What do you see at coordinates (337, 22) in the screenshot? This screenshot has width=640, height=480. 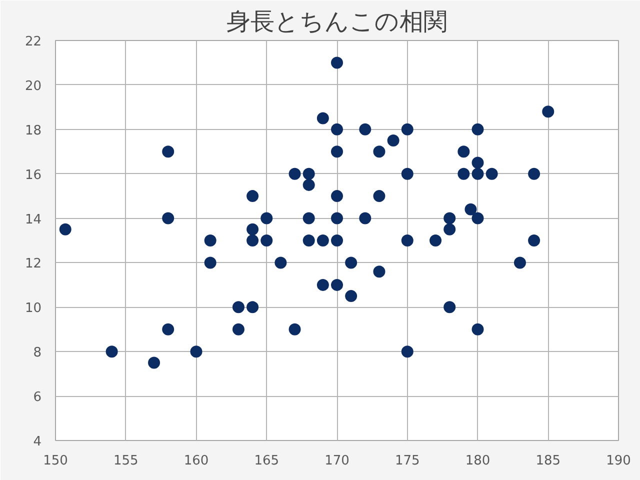 I see `chart-title: 身長とちんこの相関` at bounding box center [337, 22].